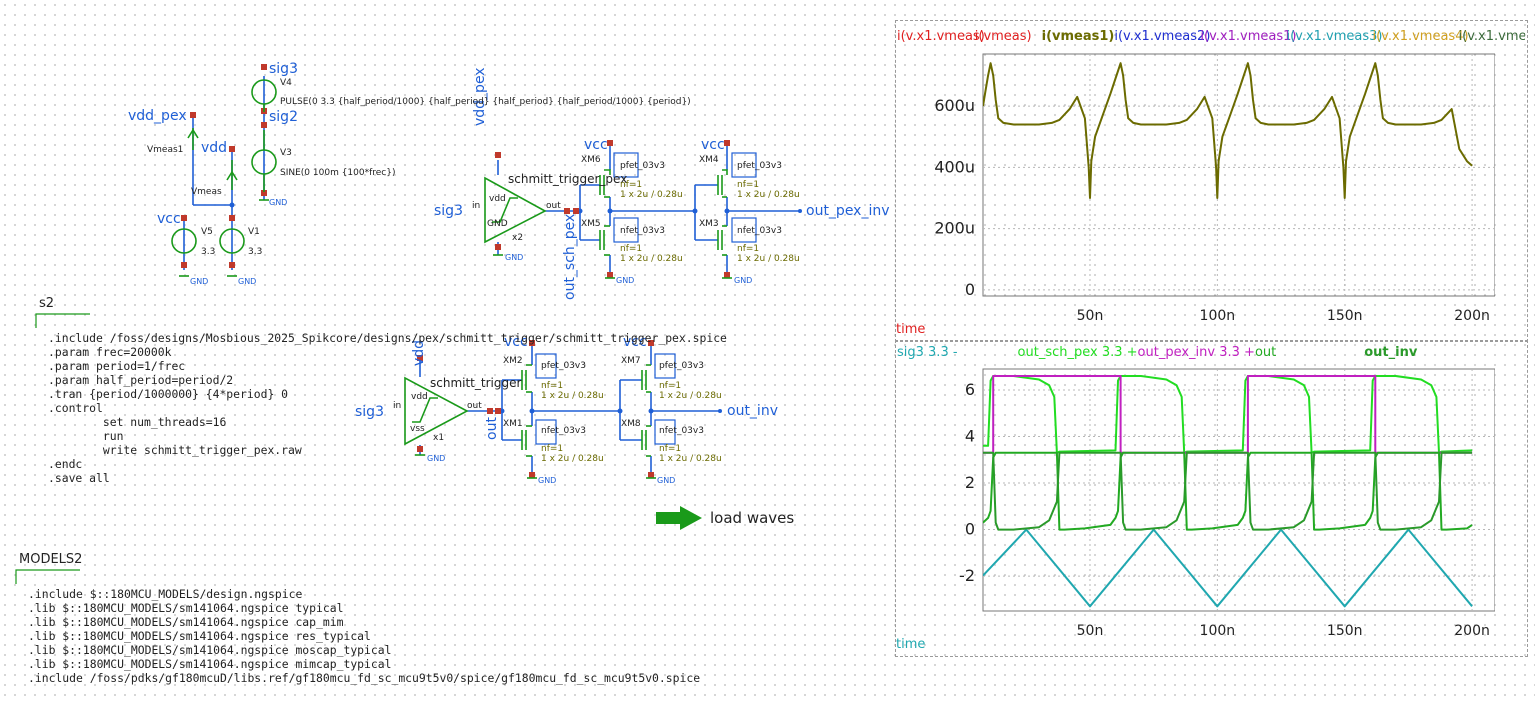 The height and width of the screenshot is (703, 1535). I want to click on x1-in-pin: in, so click(397, 406).